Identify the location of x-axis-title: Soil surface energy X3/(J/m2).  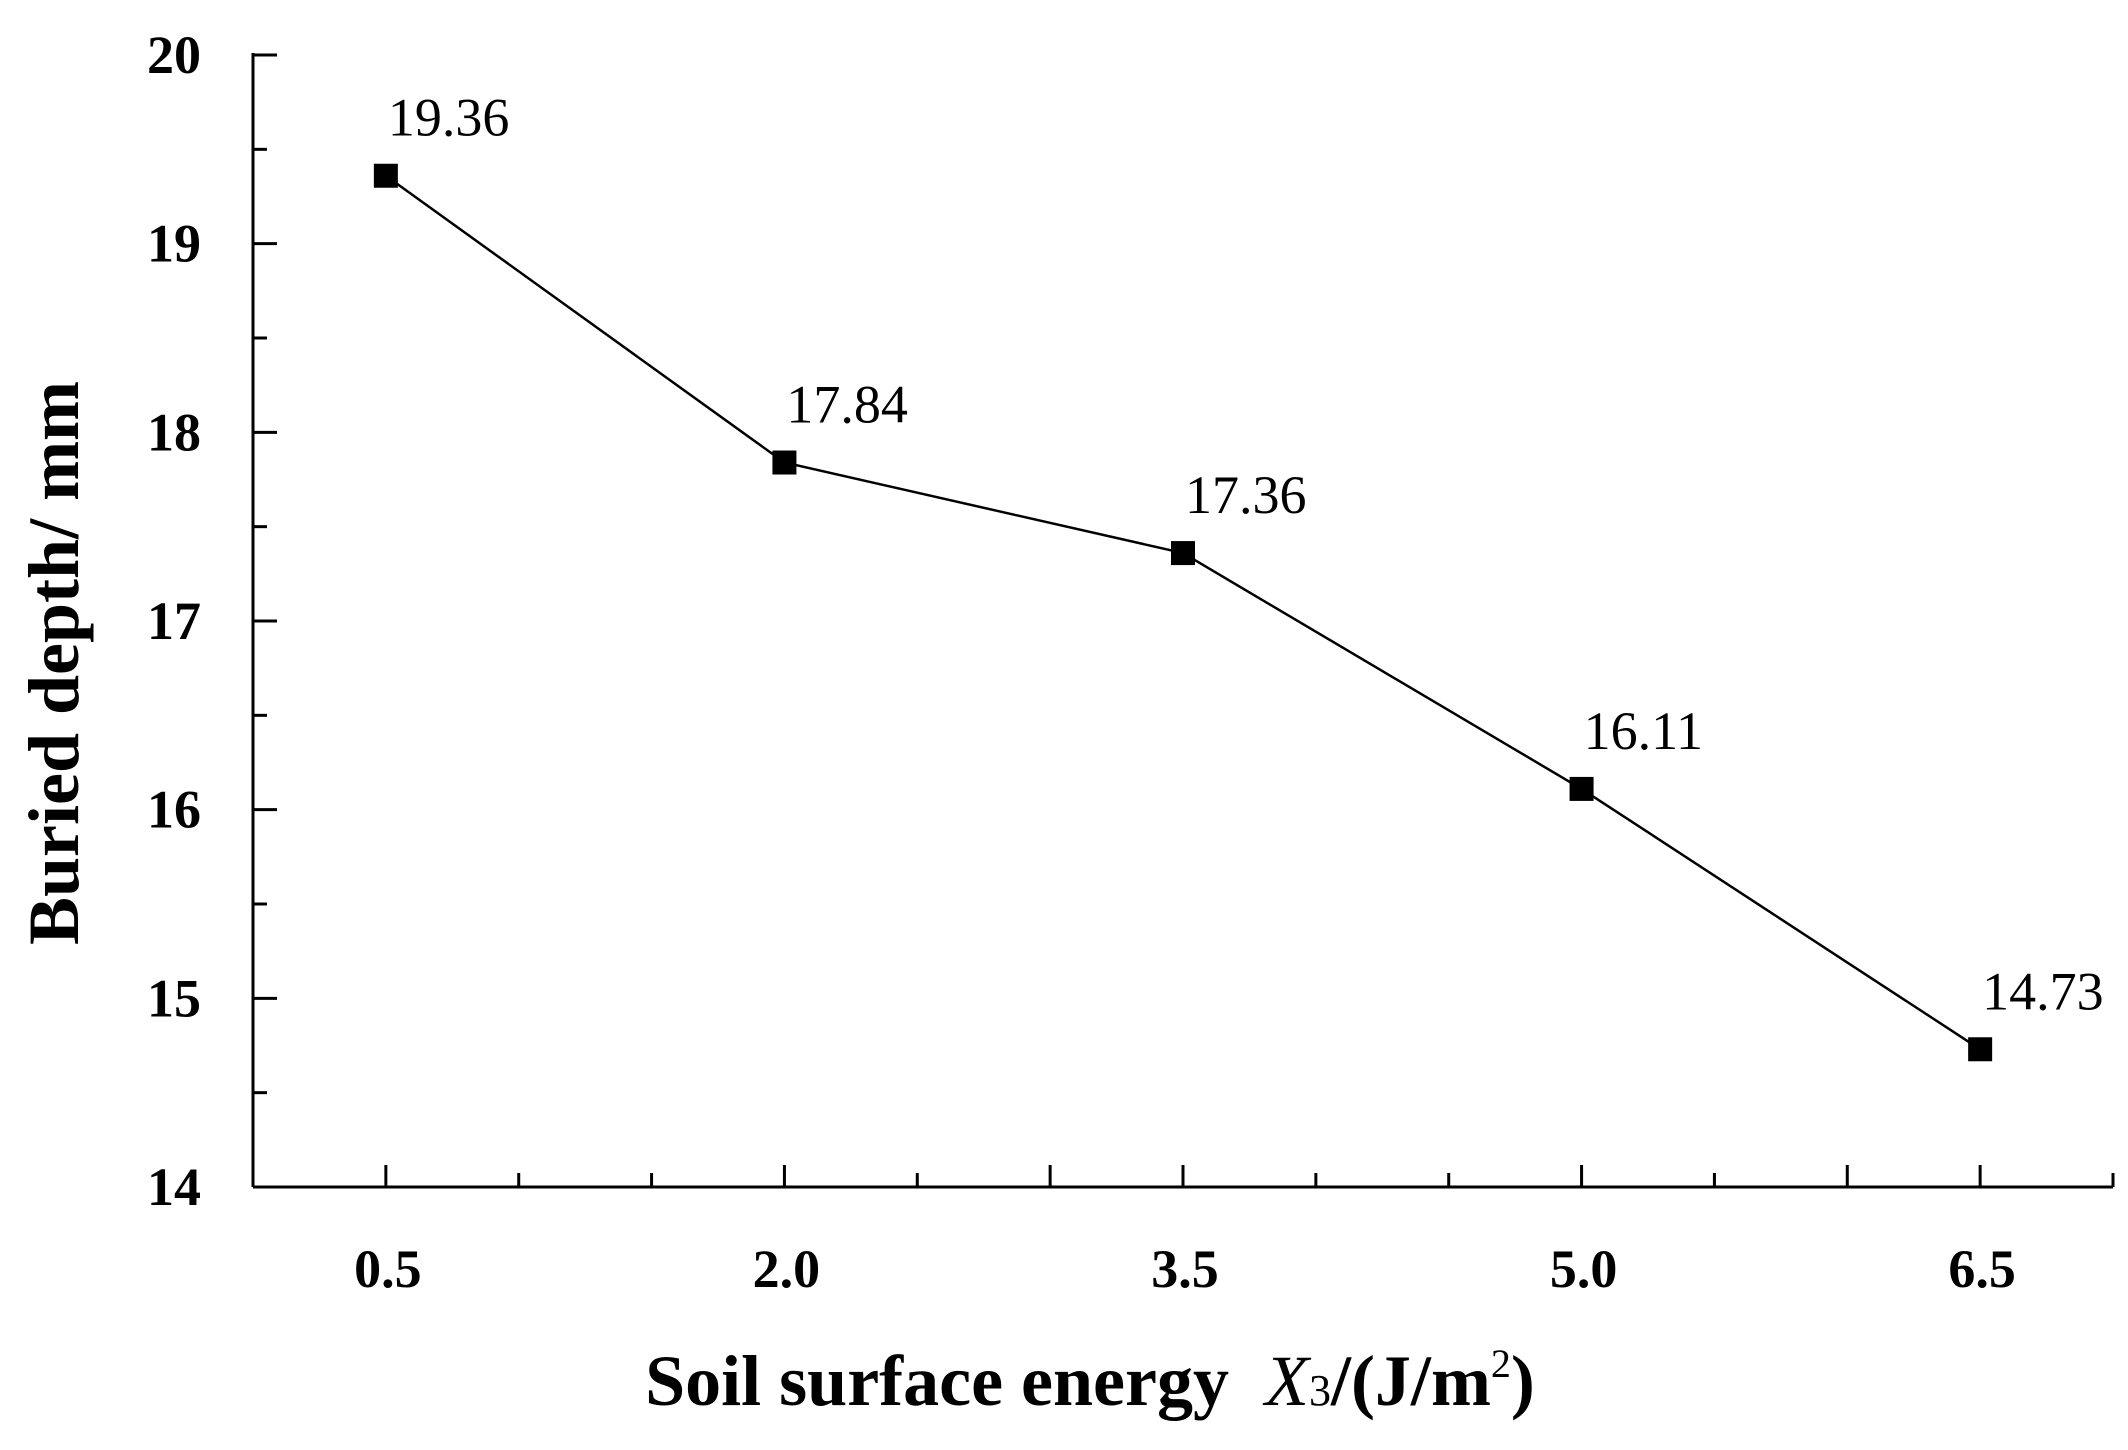
(1090, 1381).